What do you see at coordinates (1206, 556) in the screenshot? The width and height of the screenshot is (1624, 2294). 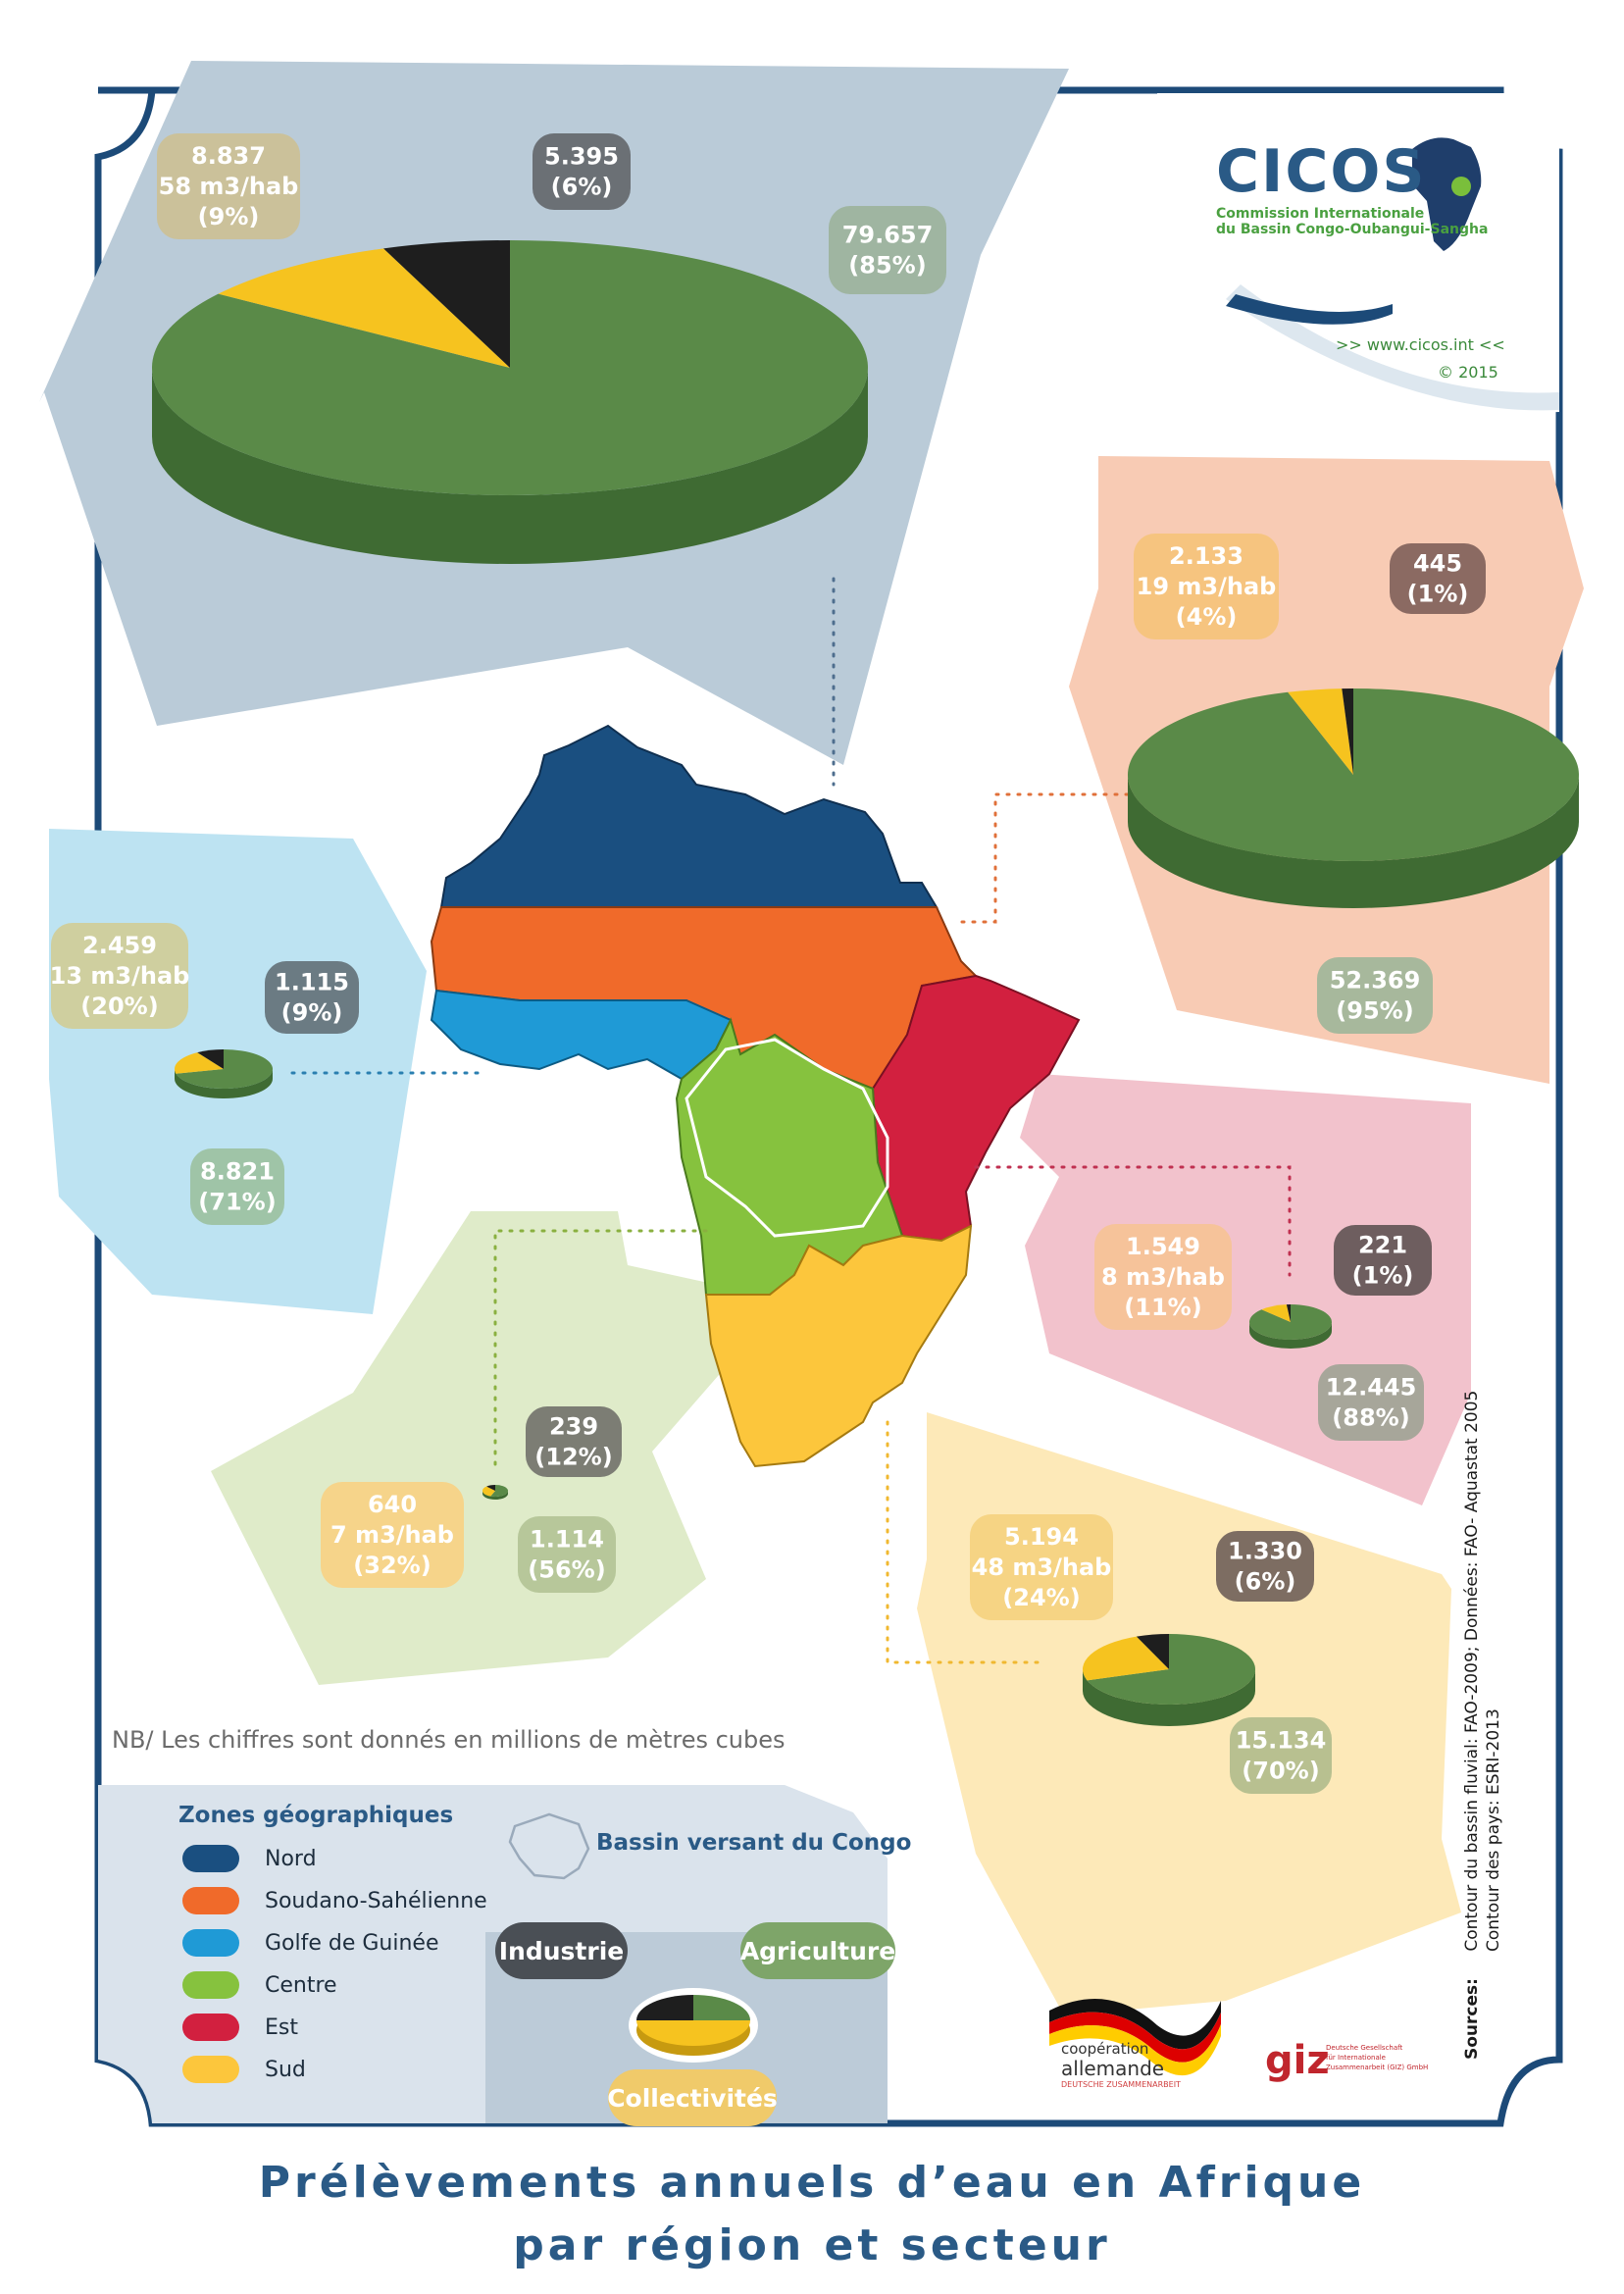 I see `data-label-value: 2.133` at bounding box center [1206, 556].